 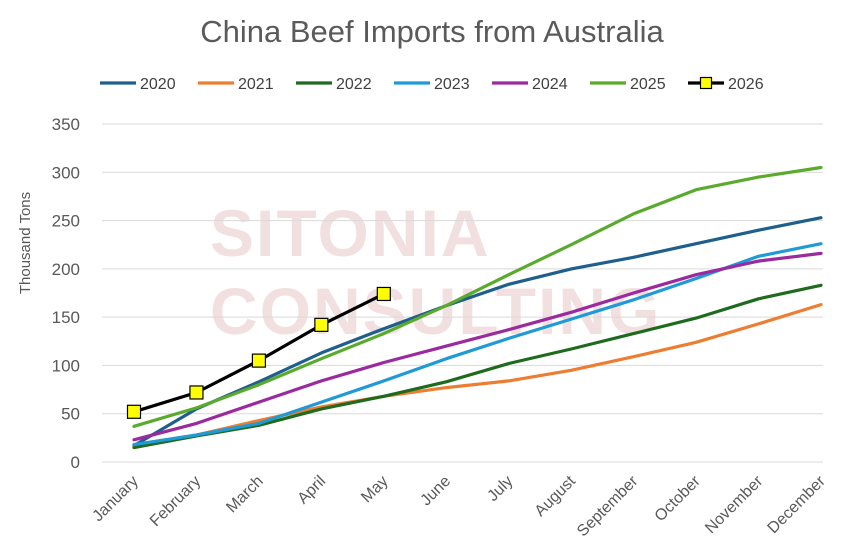 I want to click on x-tick-label: January, so click(x=116, y=499).